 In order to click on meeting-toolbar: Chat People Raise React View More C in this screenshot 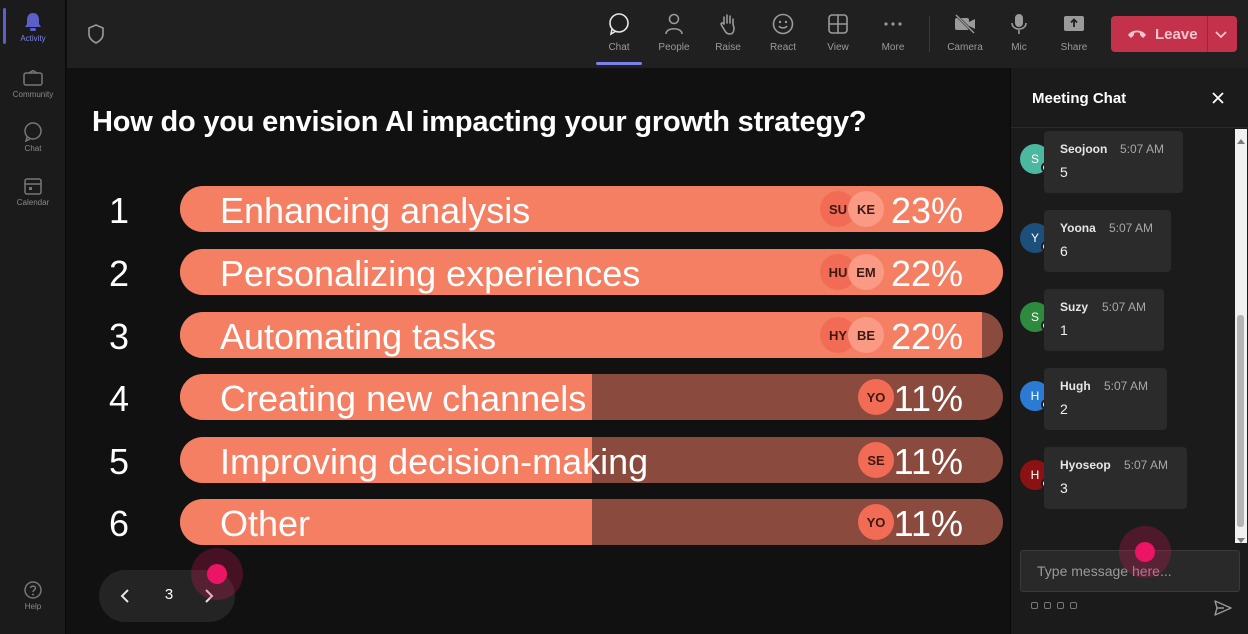, I will do `click(657, 34)`.